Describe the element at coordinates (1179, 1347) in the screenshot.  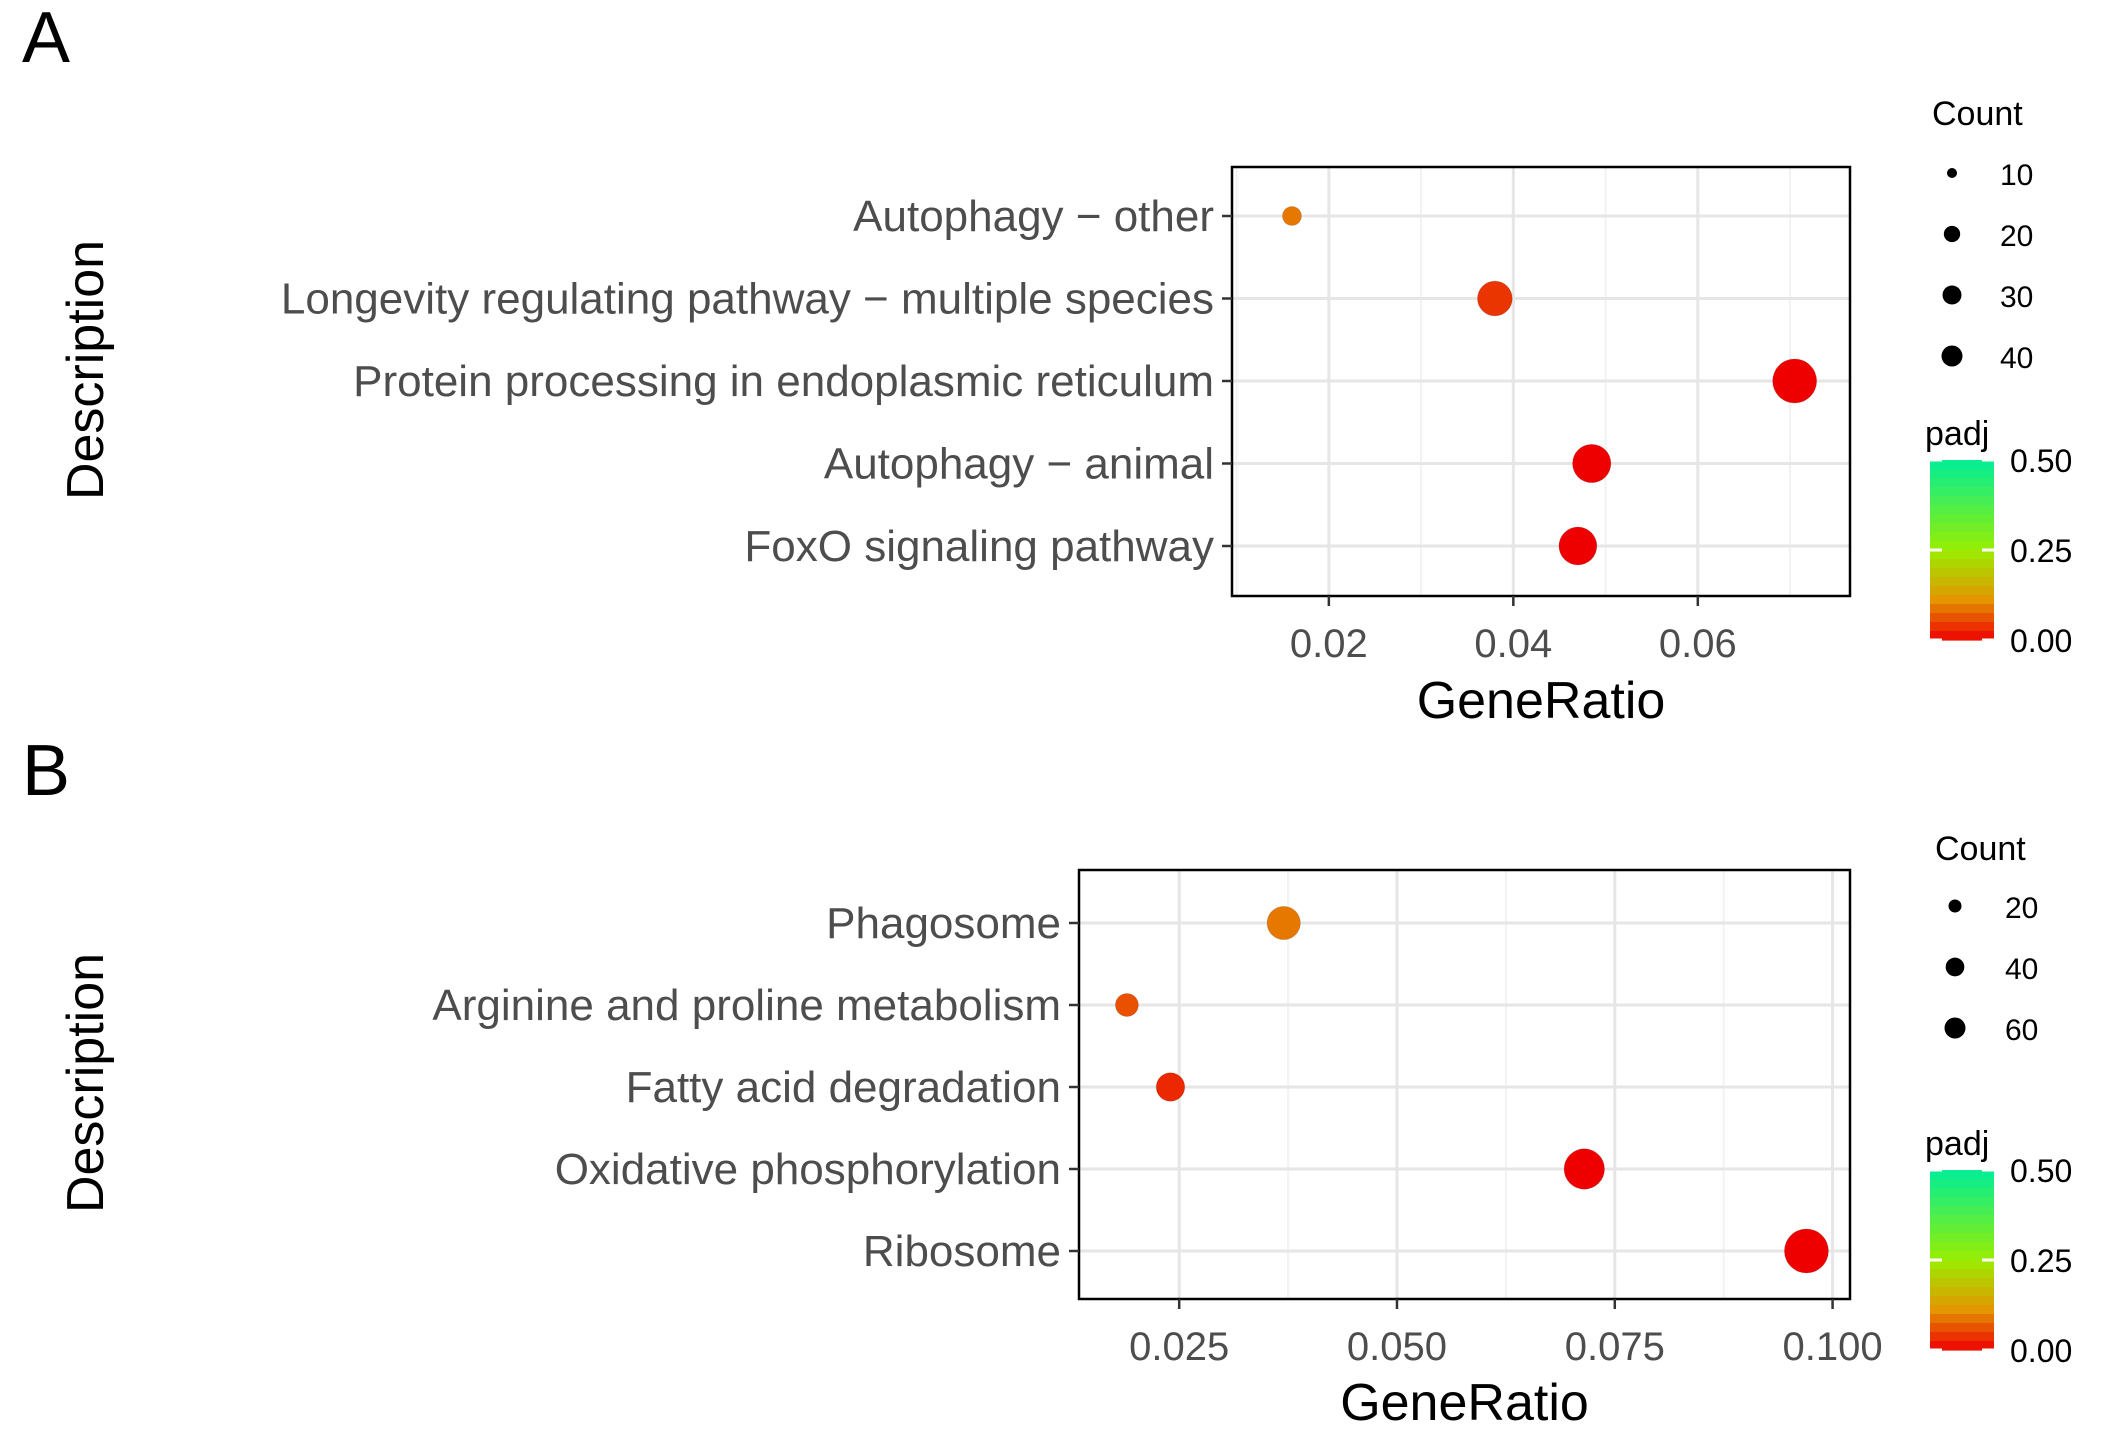
I see `x-tick-label: 0.025` at that location.